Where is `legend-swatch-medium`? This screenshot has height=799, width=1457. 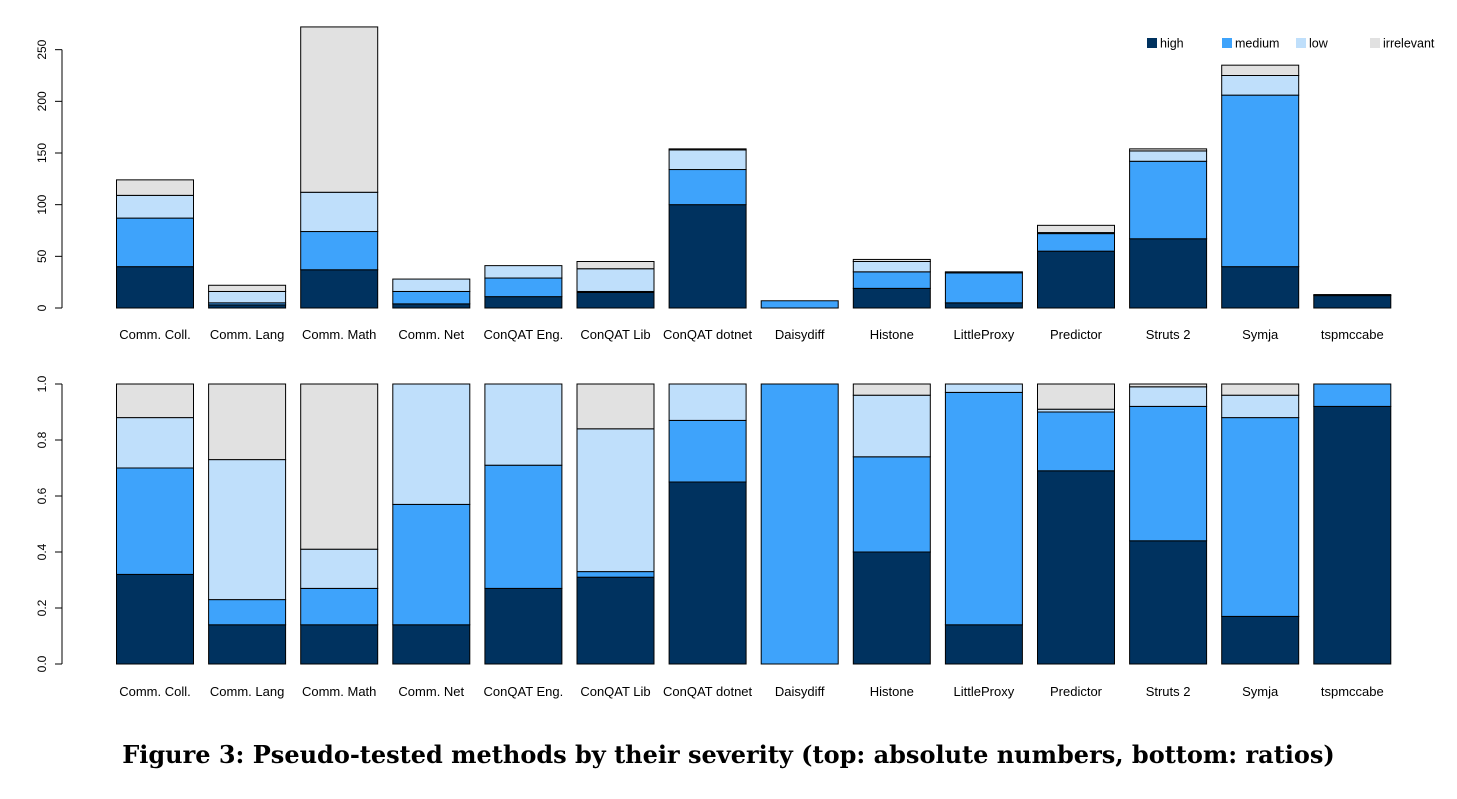
legend-swatch-medium is located at coordinates (1227, 43).